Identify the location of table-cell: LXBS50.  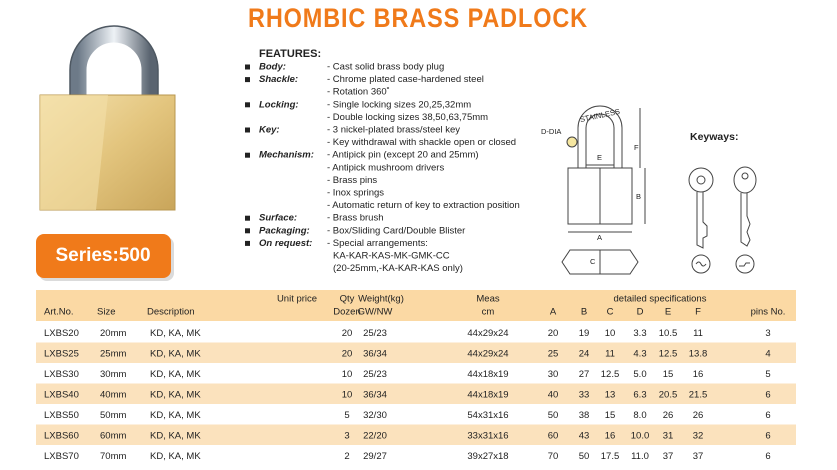
(61, 415).